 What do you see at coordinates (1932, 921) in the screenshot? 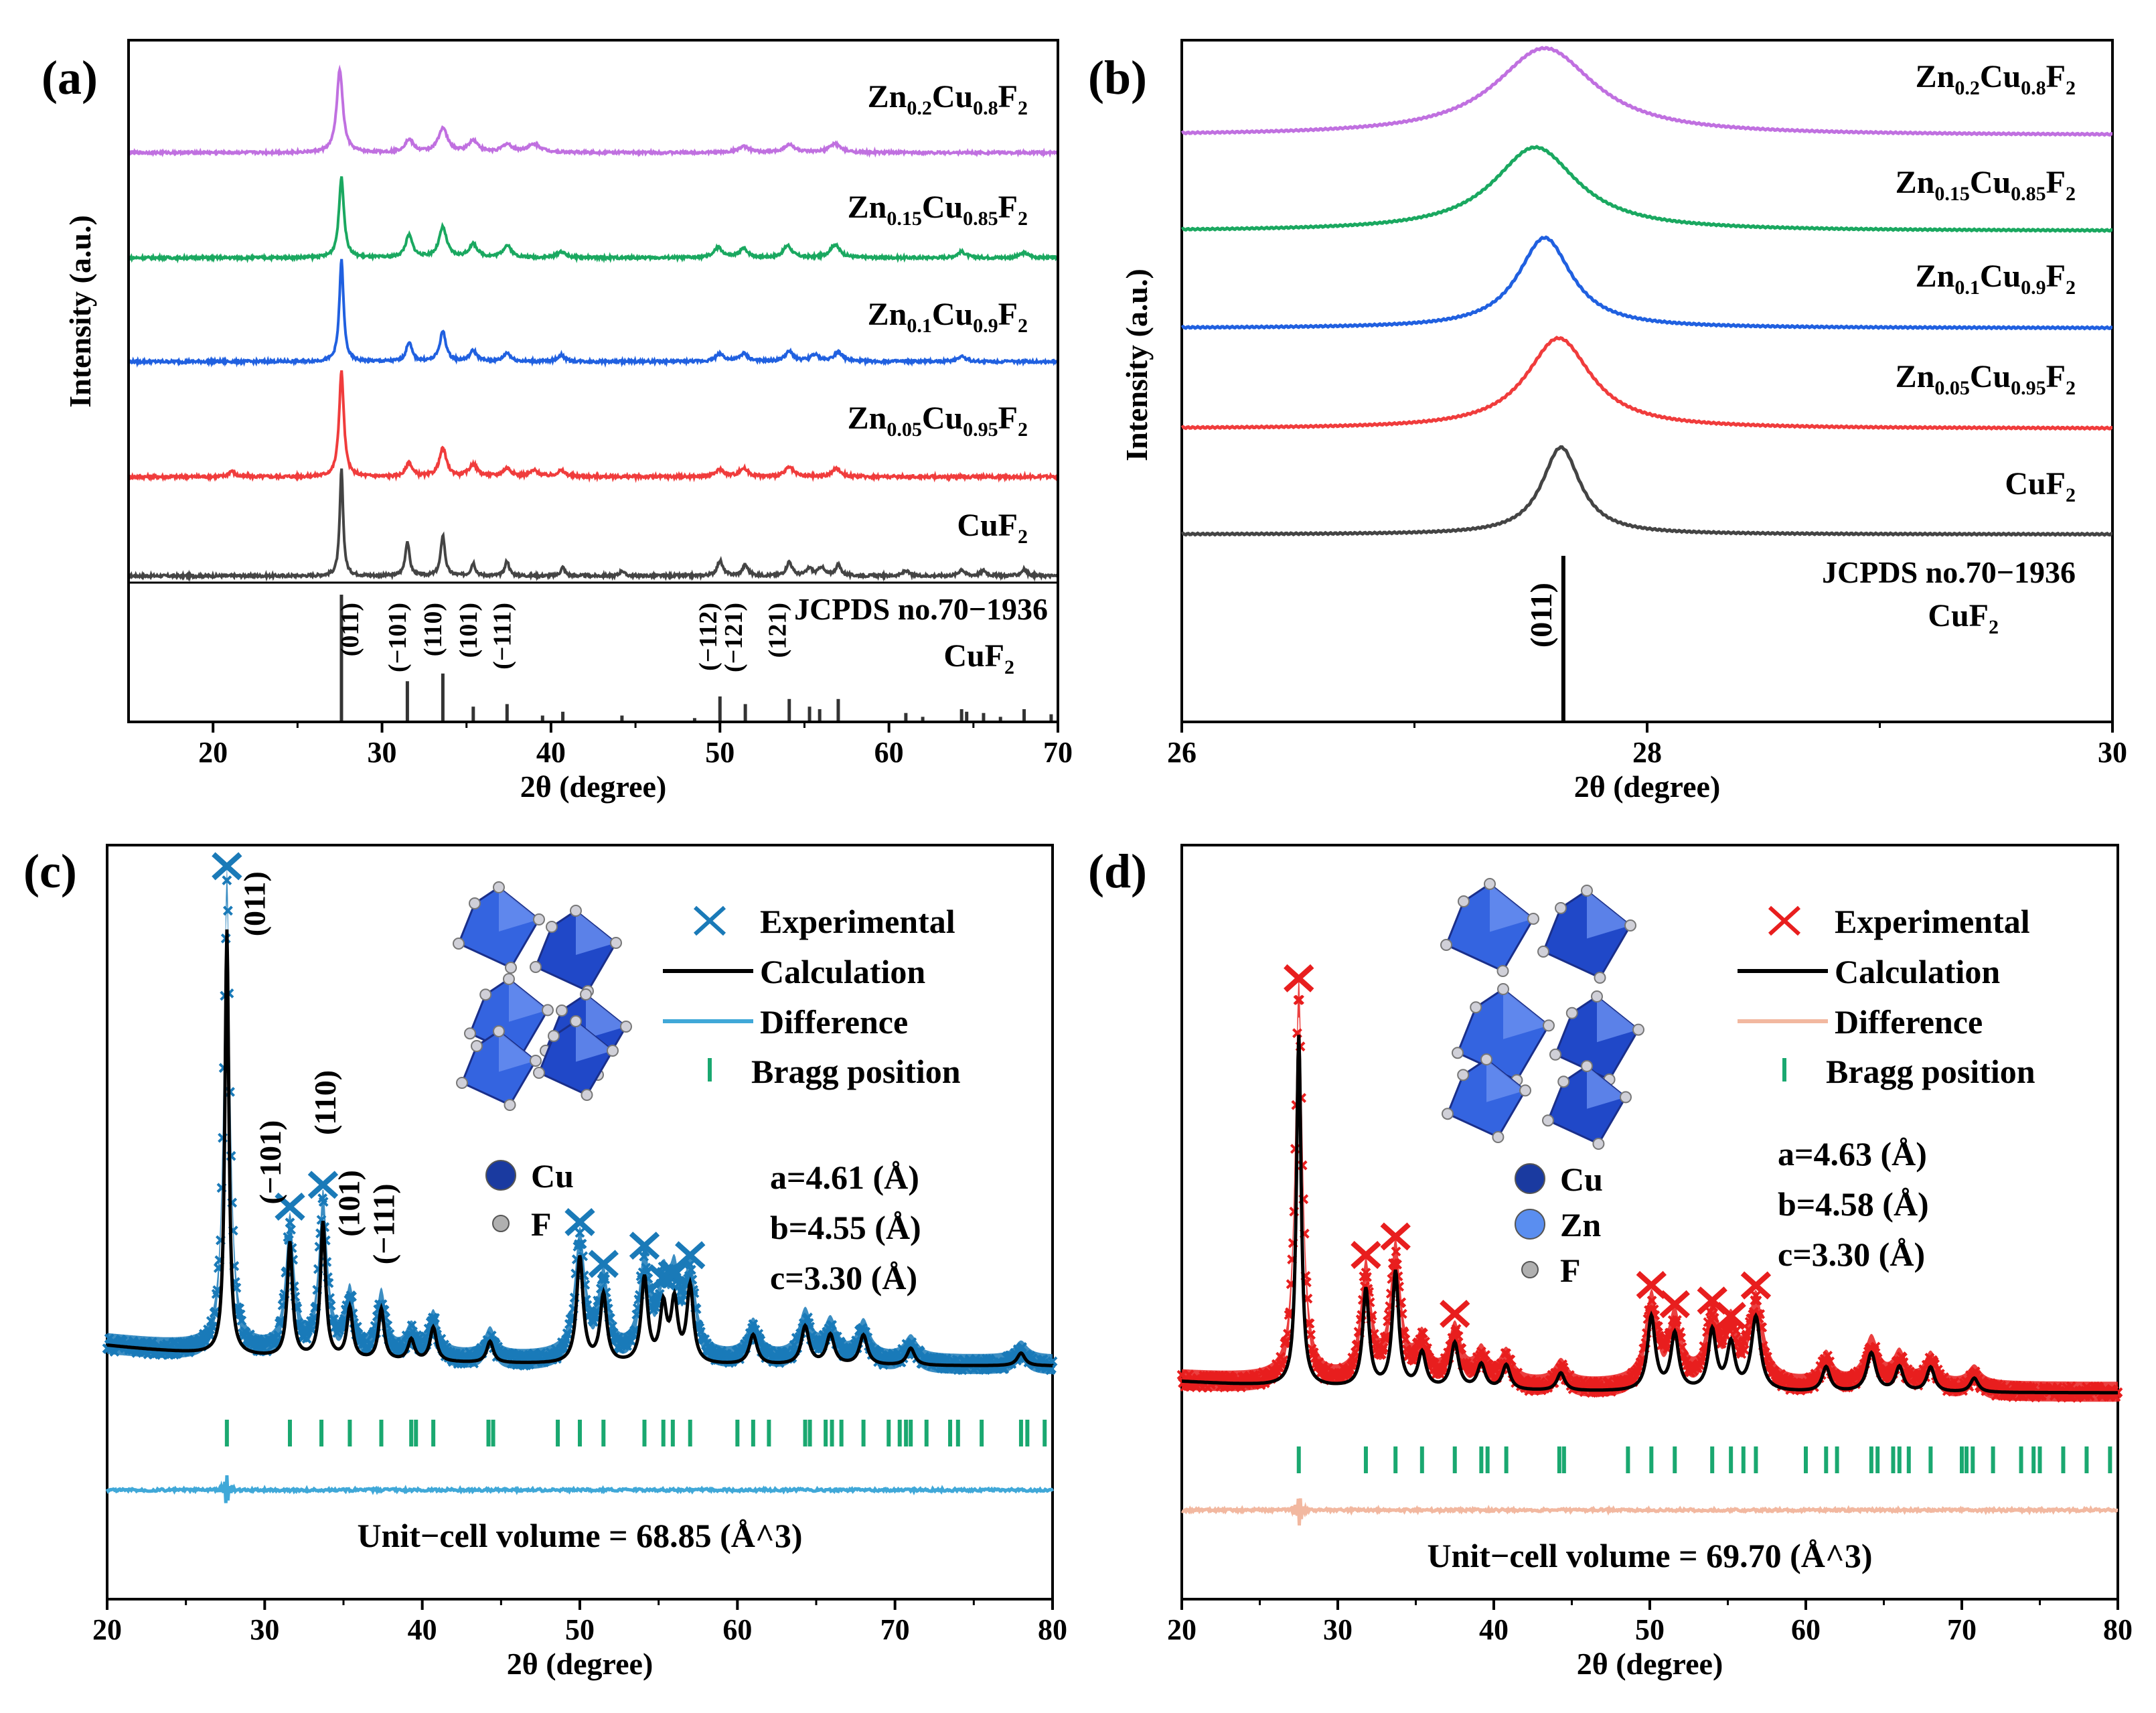
I see `panel-d-legend-exp: Experimental` at bounding box center [1932, 921].